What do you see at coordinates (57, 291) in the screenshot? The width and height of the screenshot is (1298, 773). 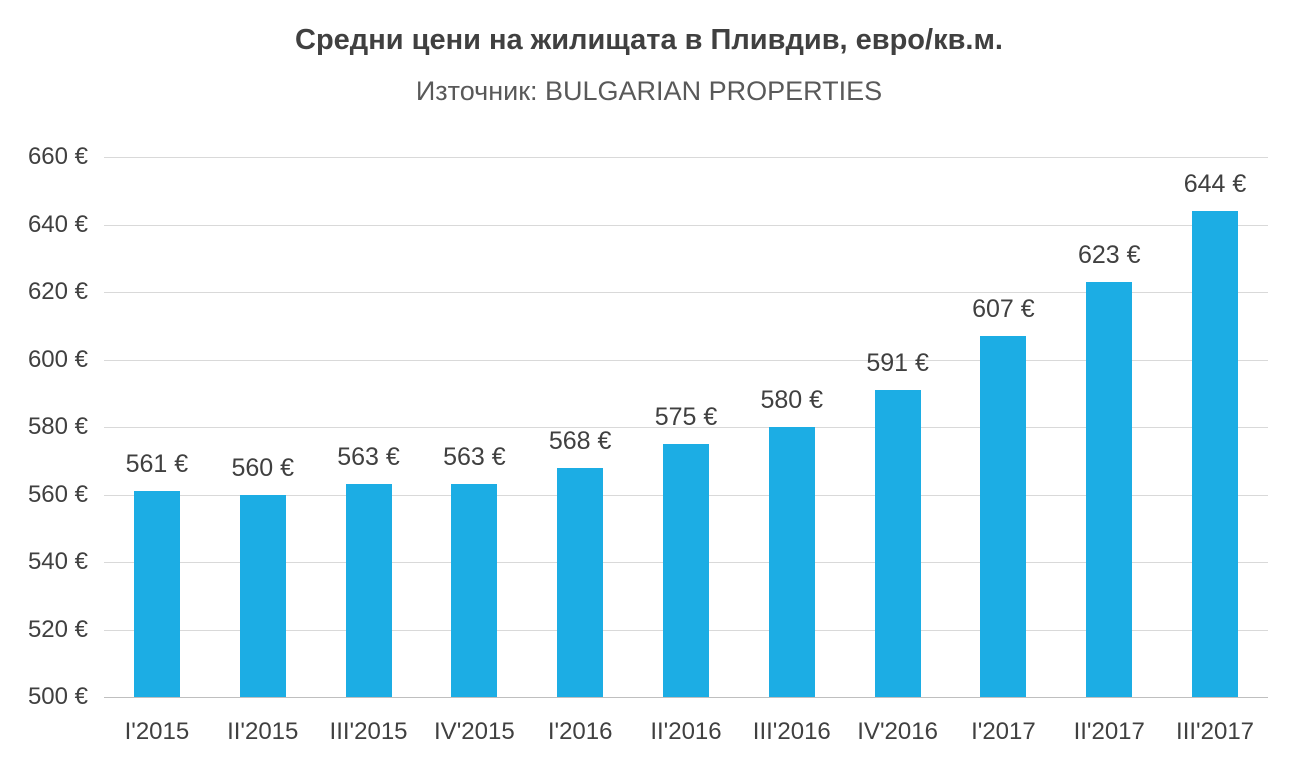 I see `y-axis-tick-label: 620 €` at bounding box center [57, 291].